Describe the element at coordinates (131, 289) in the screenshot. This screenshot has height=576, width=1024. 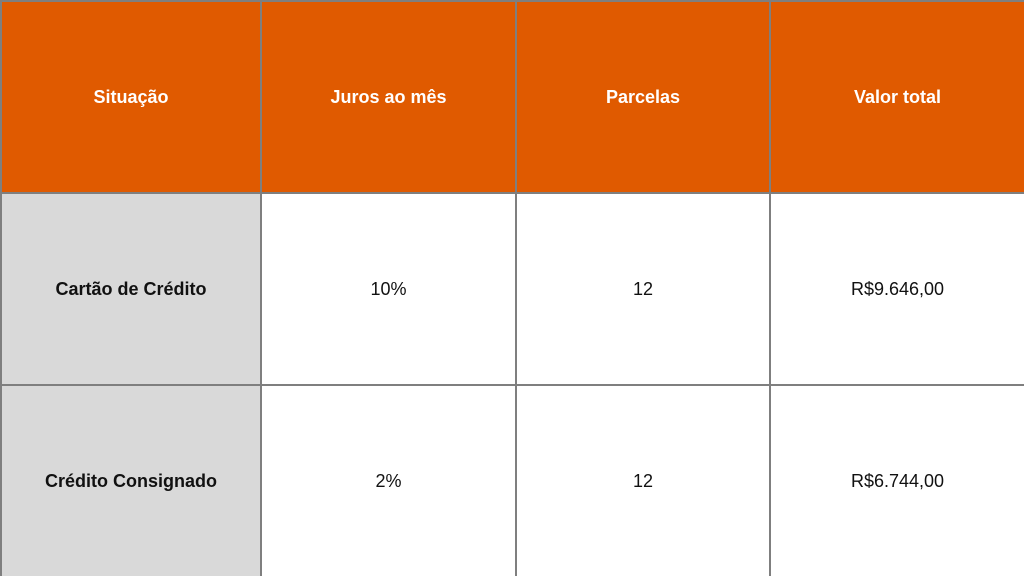
I see `row-label: Cartão de Crédito` at that location.